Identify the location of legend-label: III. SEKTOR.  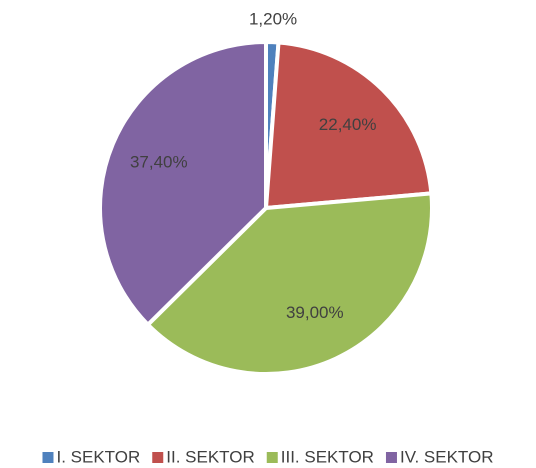
(327, 456).